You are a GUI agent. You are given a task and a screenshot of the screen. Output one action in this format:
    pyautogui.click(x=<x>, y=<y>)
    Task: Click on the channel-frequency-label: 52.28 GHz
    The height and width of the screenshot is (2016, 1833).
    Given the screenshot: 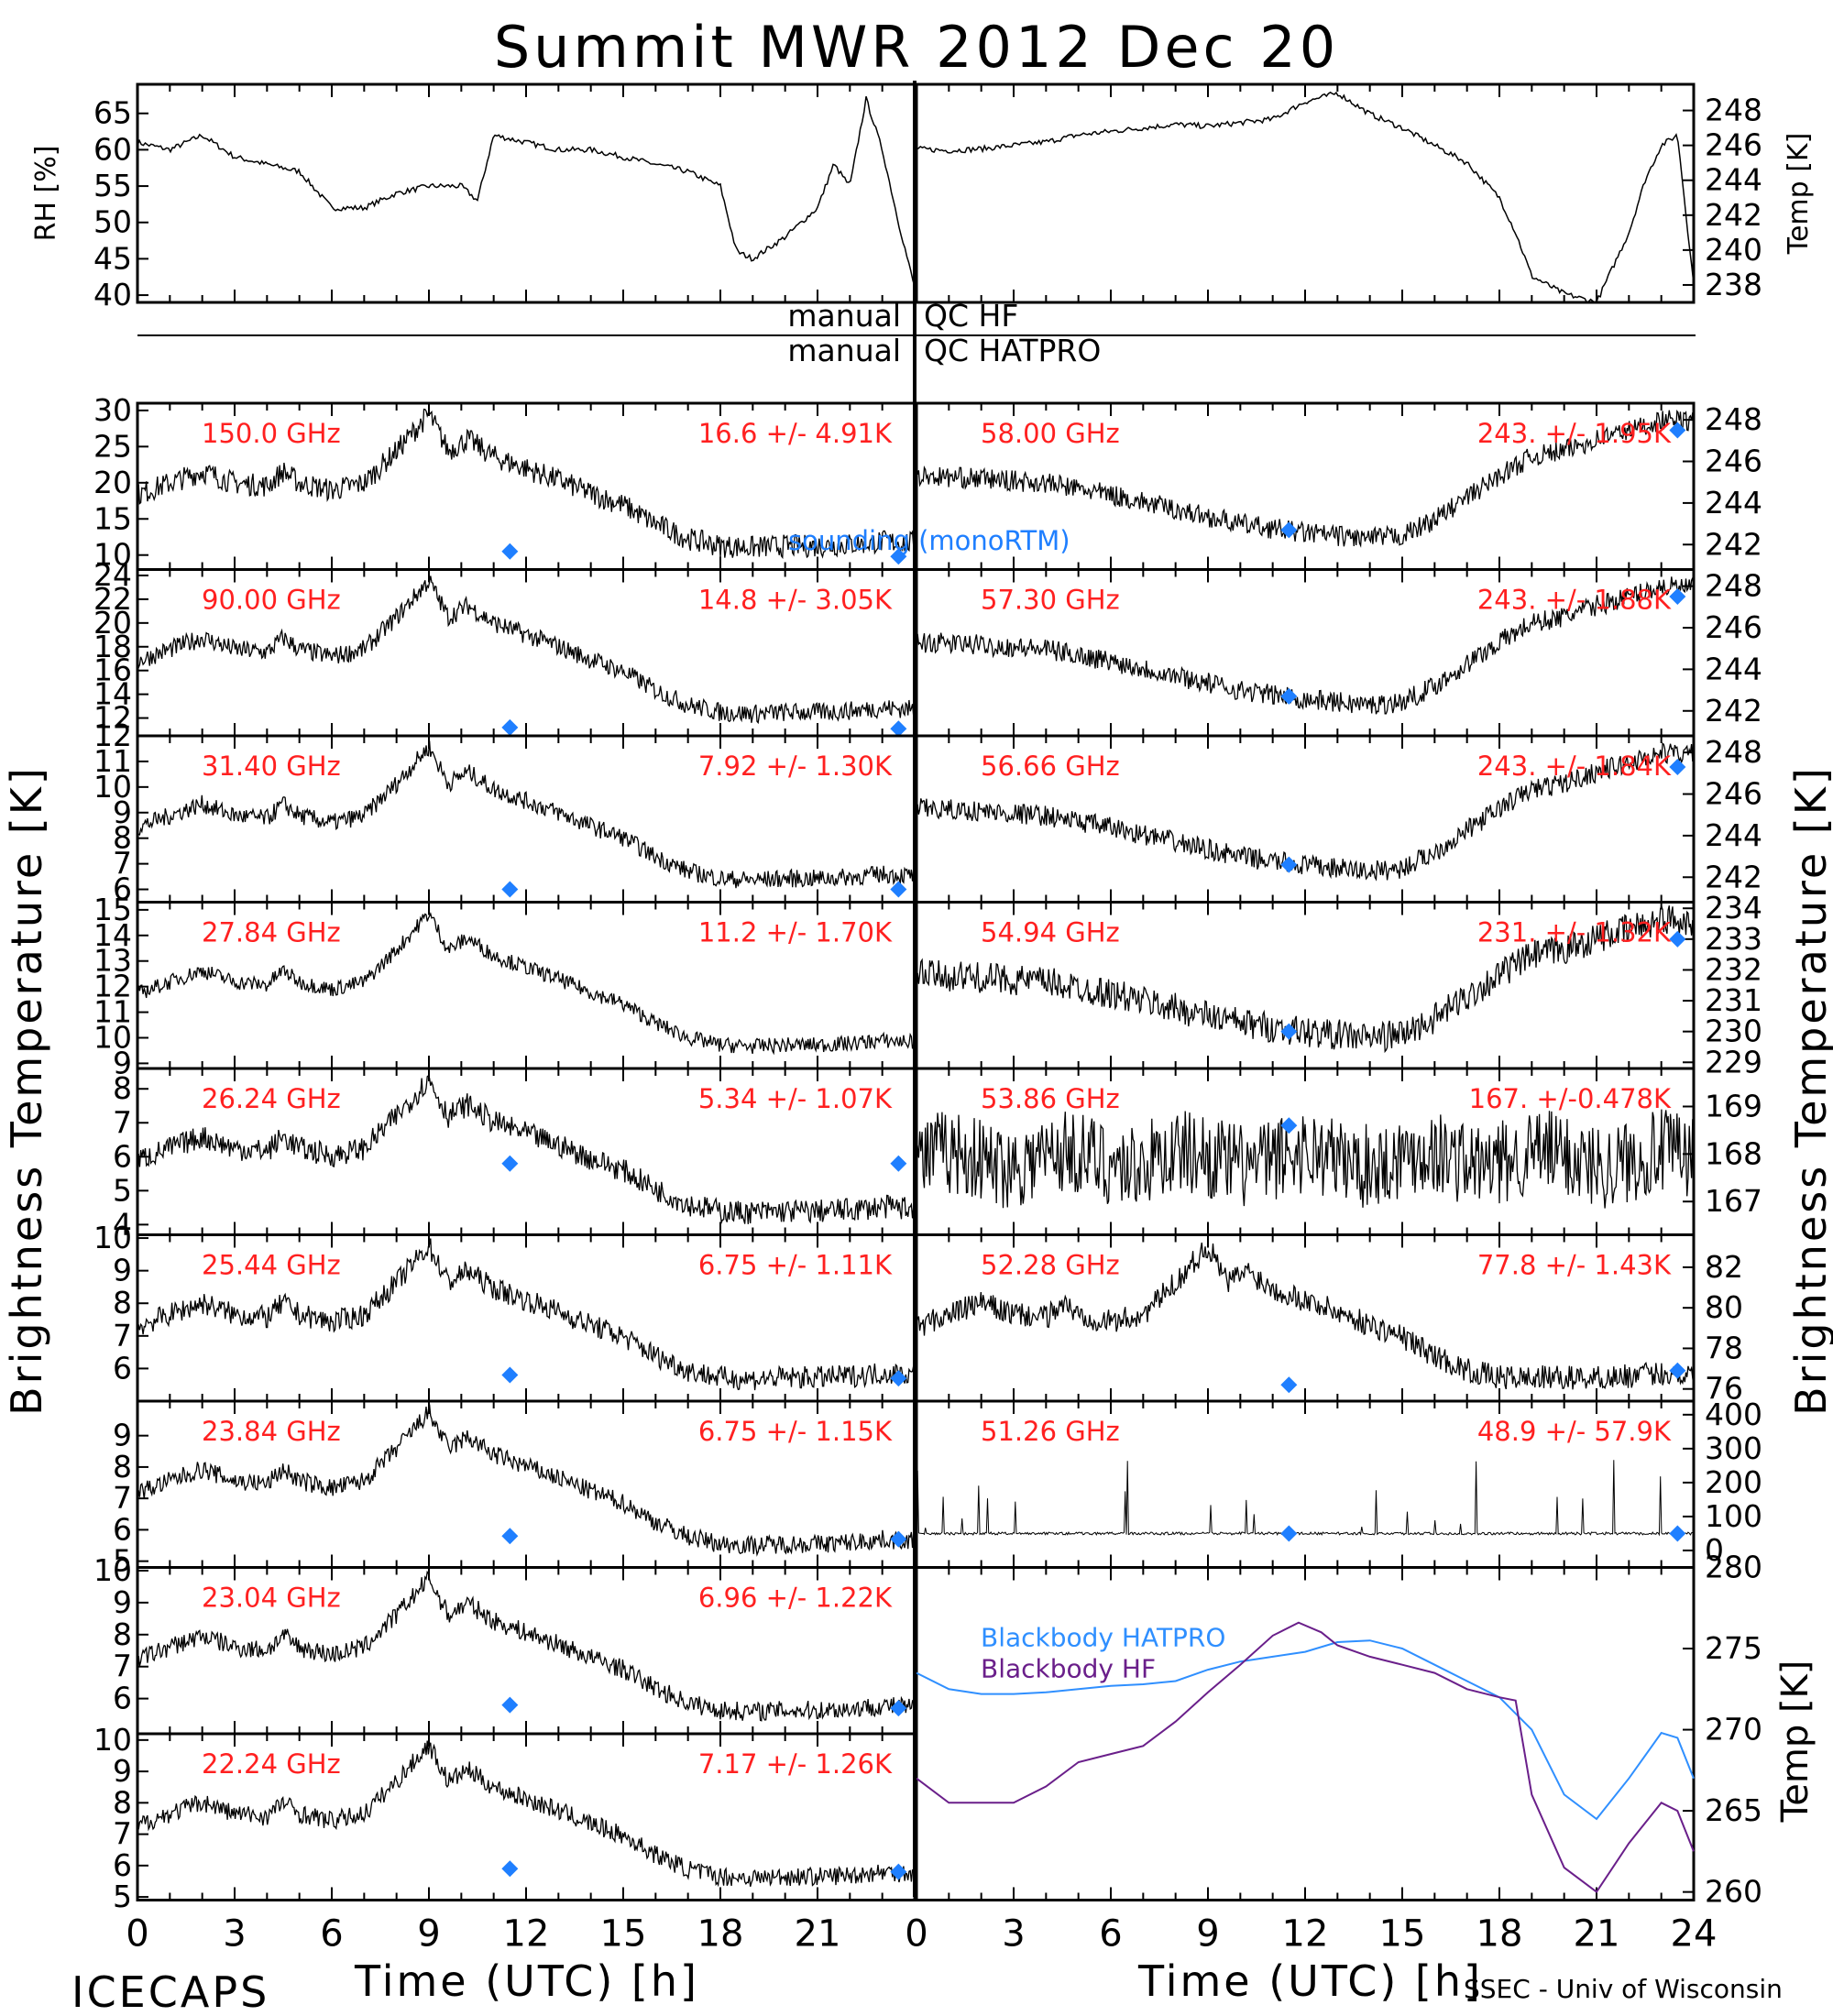 What is the action you would take?
    pyautogui.click(x=1050, y=1265)
    